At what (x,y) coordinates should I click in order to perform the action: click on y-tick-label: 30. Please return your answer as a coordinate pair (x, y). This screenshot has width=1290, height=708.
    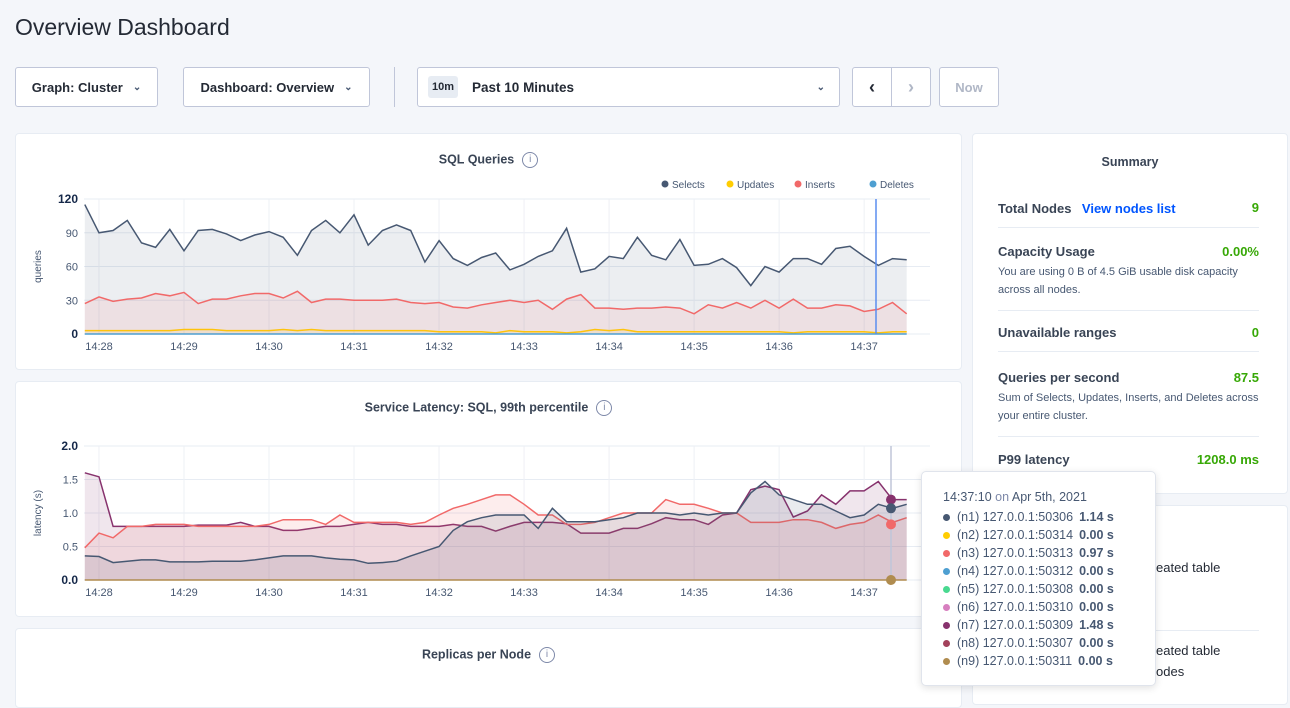
    Looking at the image, I should click on (72, 301).